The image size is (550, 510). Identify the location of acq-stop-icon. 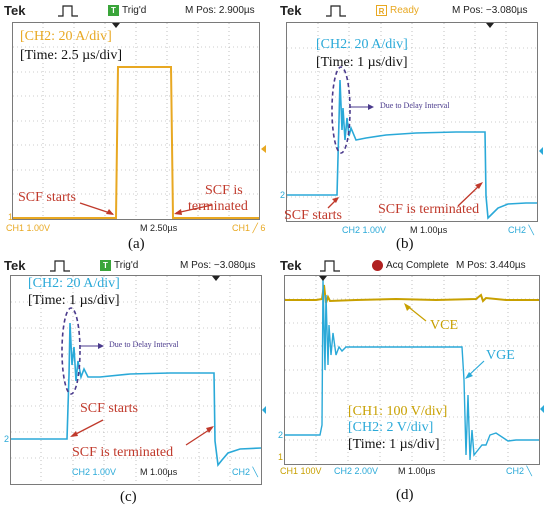
(377, 265).